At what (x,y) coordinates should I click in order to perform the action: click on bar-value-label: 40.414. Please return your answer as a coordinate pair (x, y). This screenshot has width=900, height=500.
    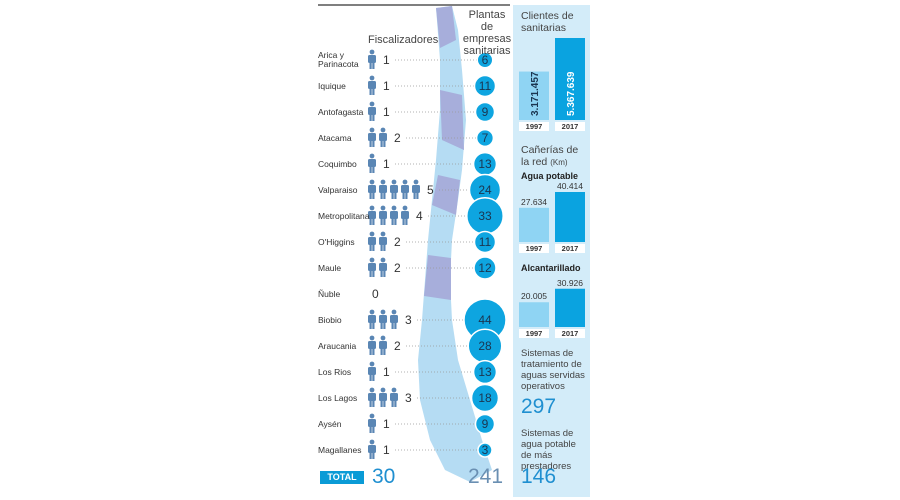
    Looking at the image, I should click on (570, 186).